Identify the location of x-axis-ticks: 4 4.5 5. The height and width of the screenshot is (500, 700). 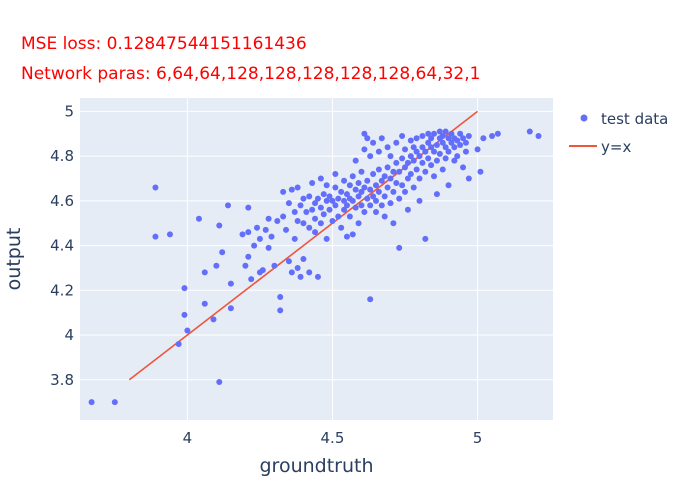
(333, 438).